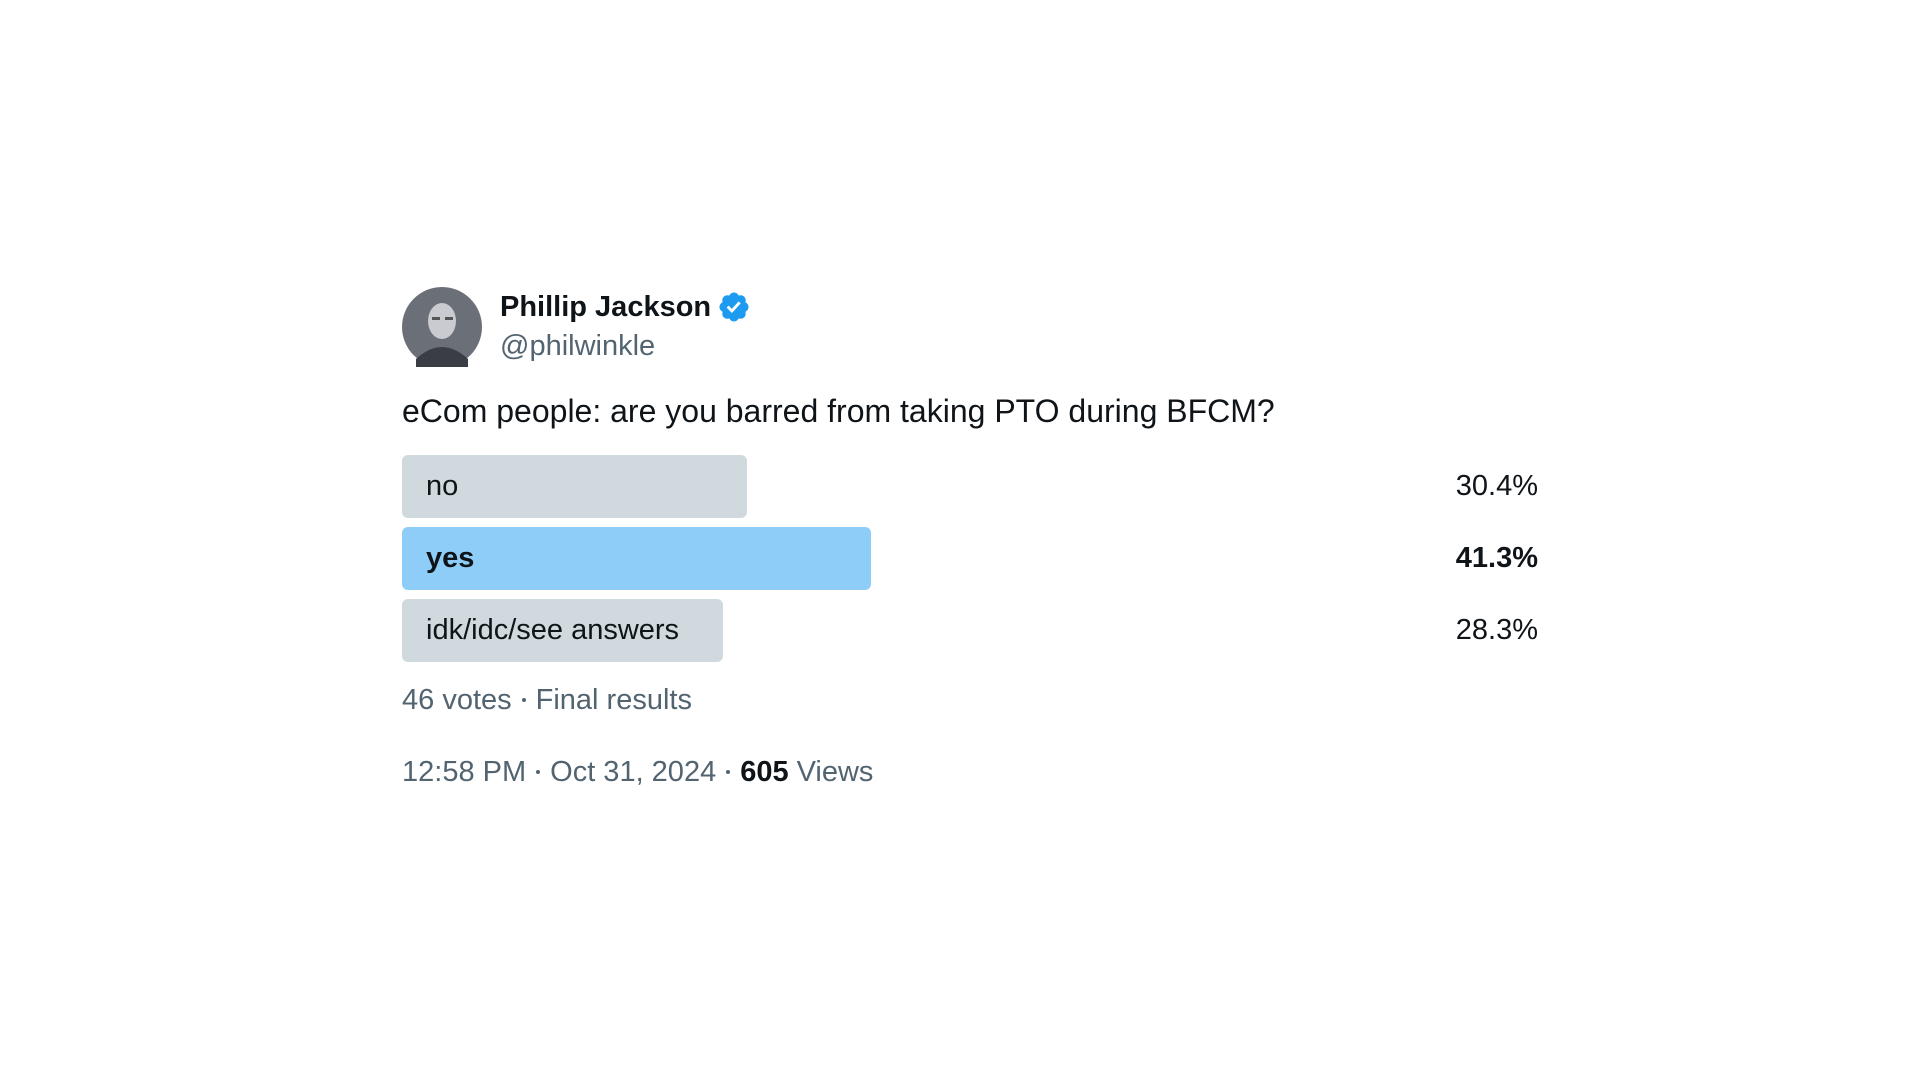 This screenshot has height=1080, width=1920. I want to click on views-count: 605, so click(764, 772).